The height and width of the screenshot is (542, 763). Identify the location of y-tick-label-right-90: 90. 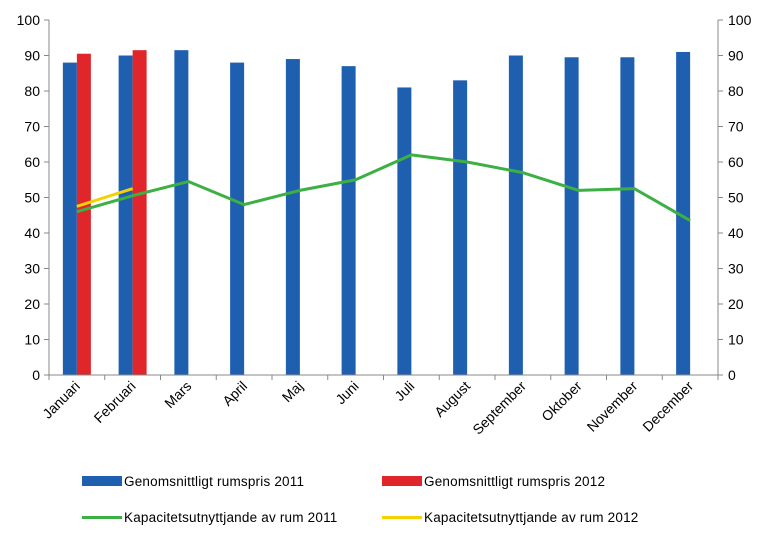
(736, 56).